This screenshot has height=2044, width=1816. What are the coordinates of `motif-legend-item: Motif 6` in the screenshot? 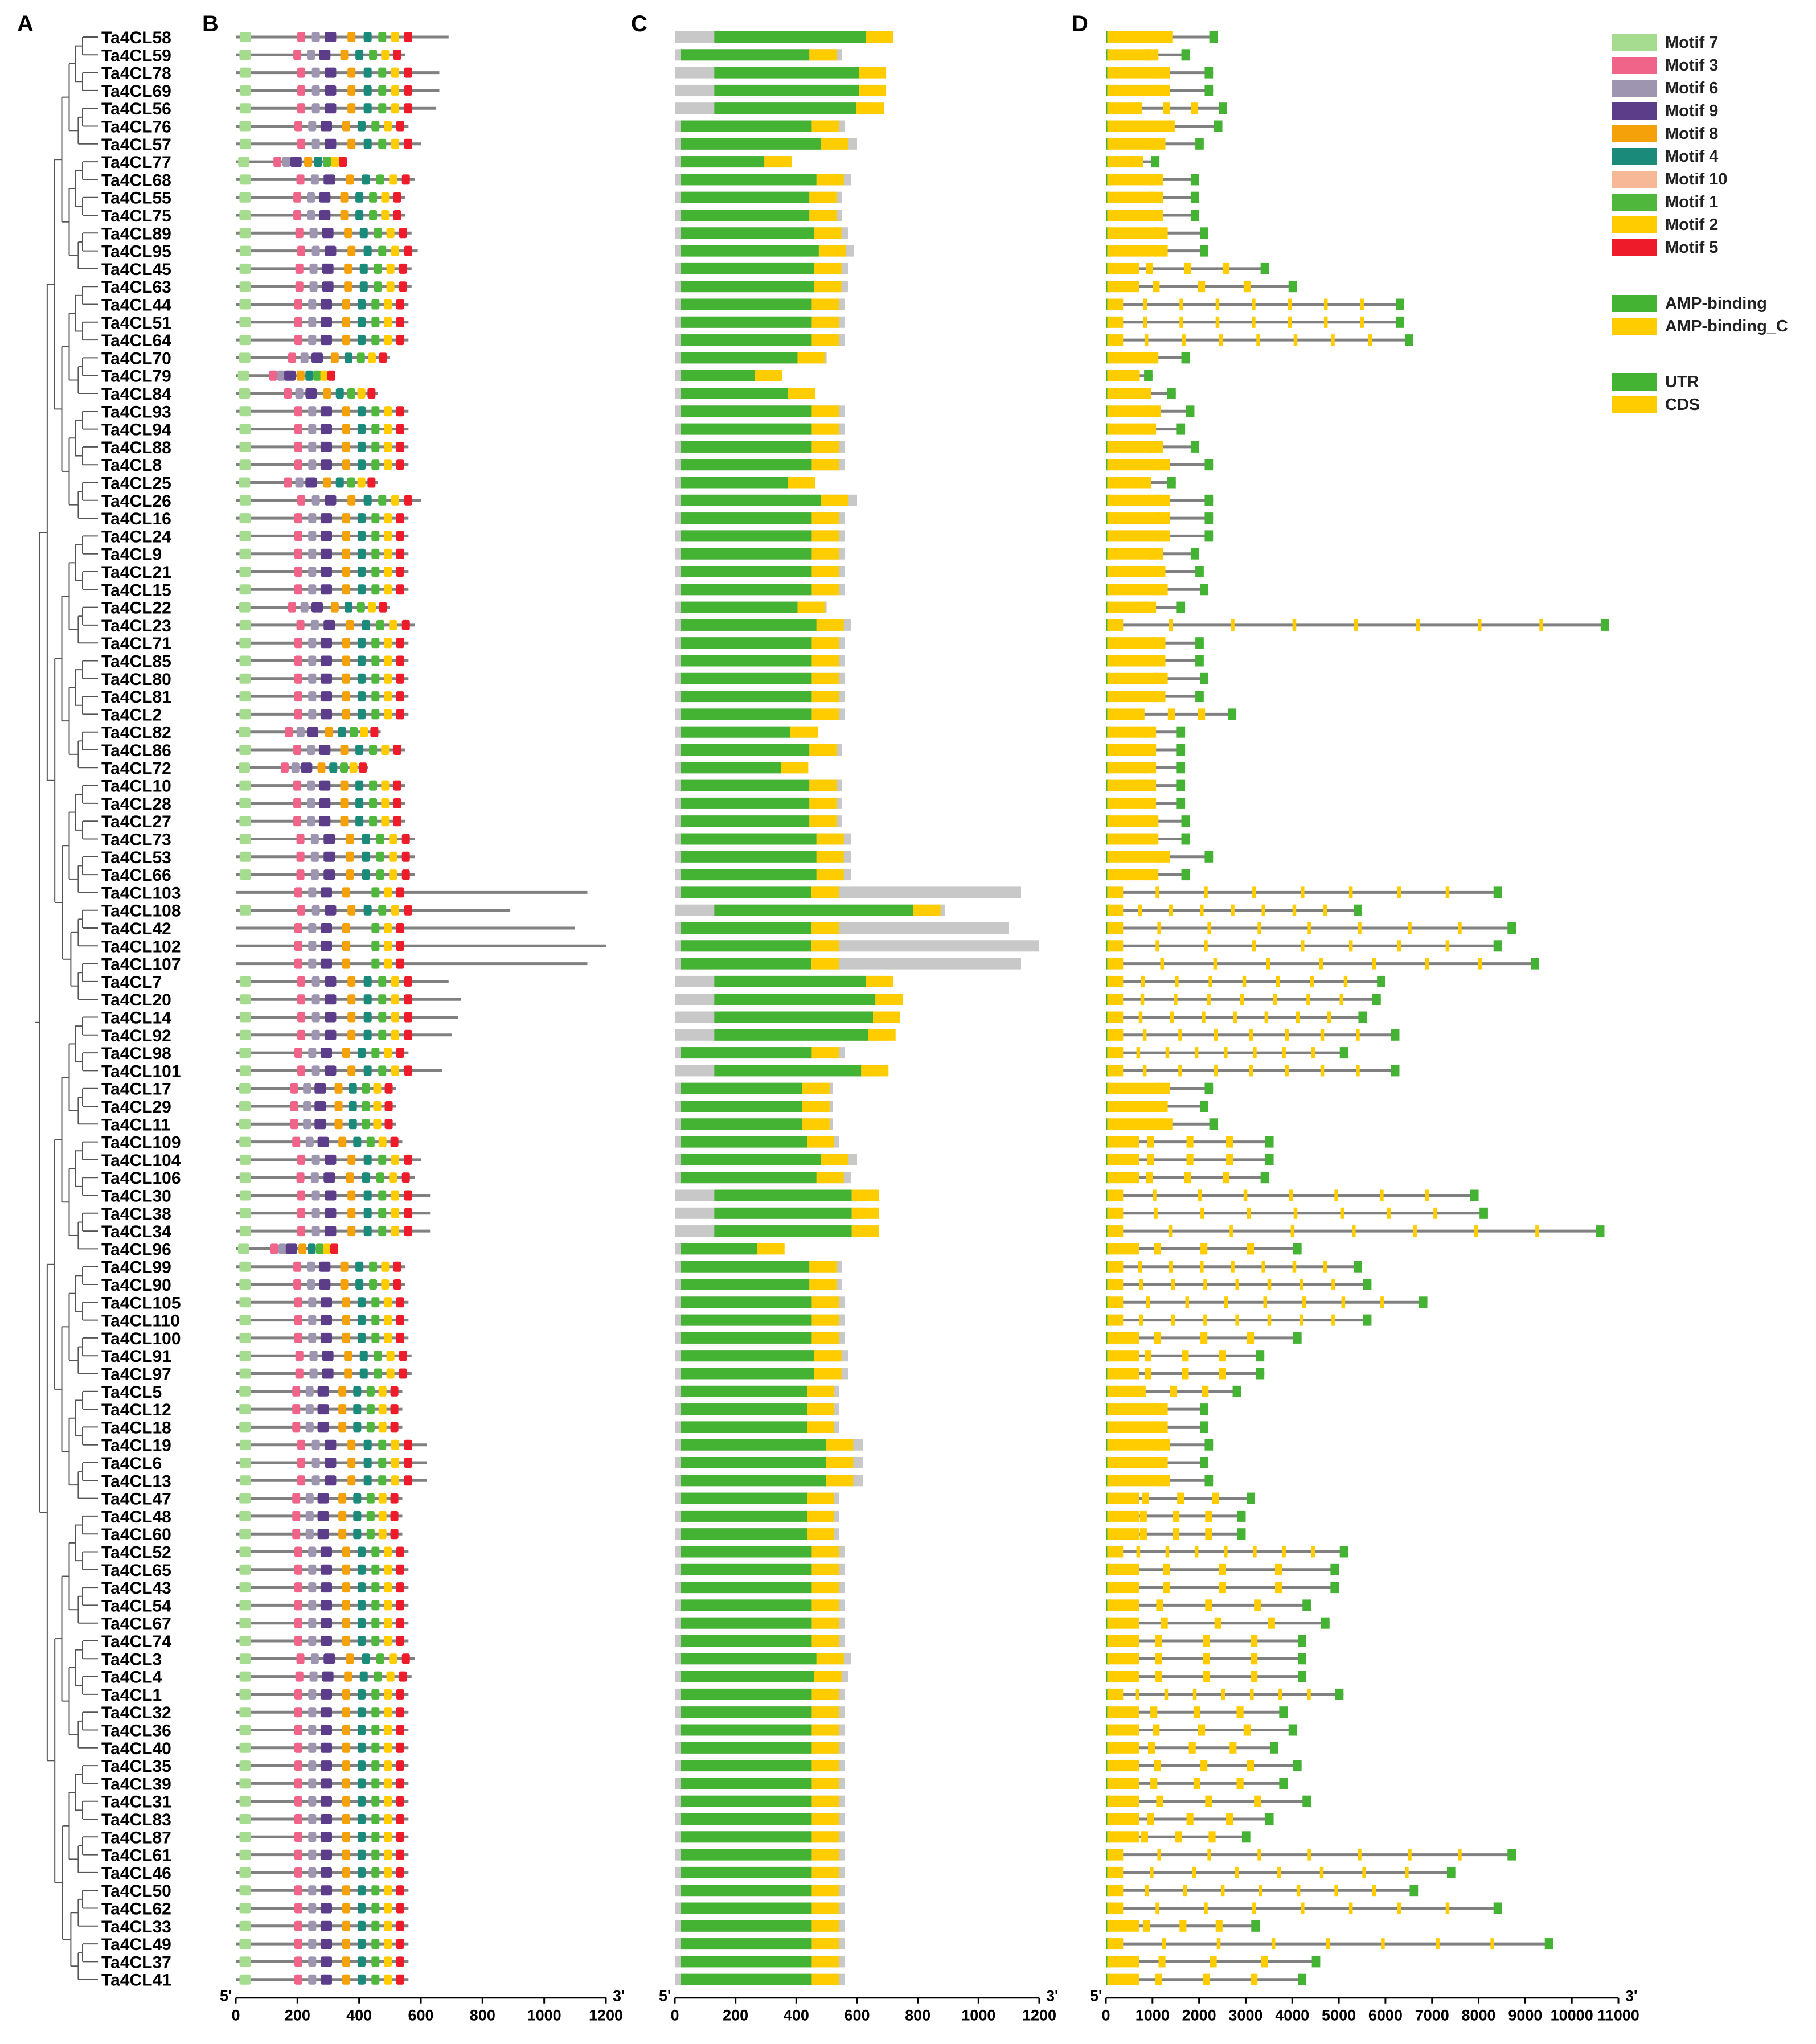 It's located at (1711, 88).